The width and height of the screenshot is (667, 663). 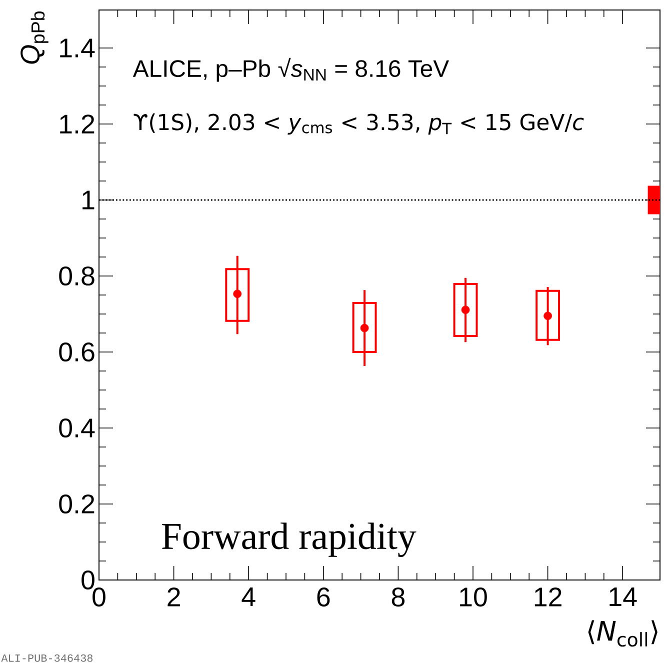 What do you see at coordinates (47, 658) in the screenshot?
I see `text: ALI-PUB-346438` at bounding box center [47, 658].